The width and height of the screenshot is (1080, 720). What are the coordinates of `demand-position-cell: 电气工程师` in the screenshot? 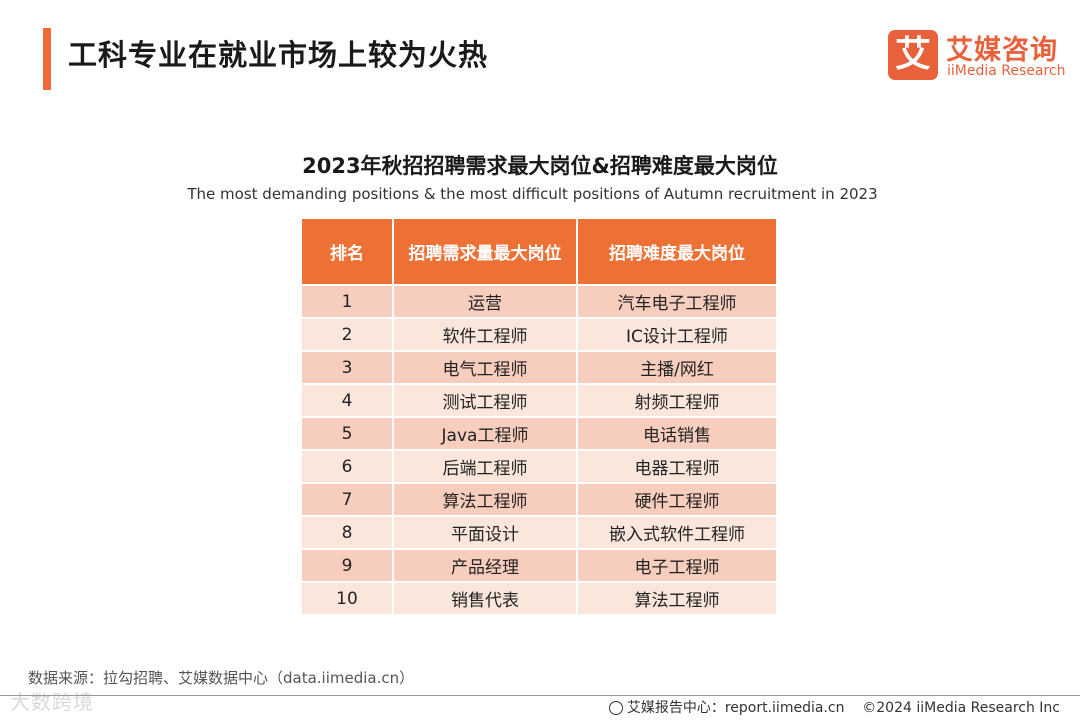 It's located at (485, 367).